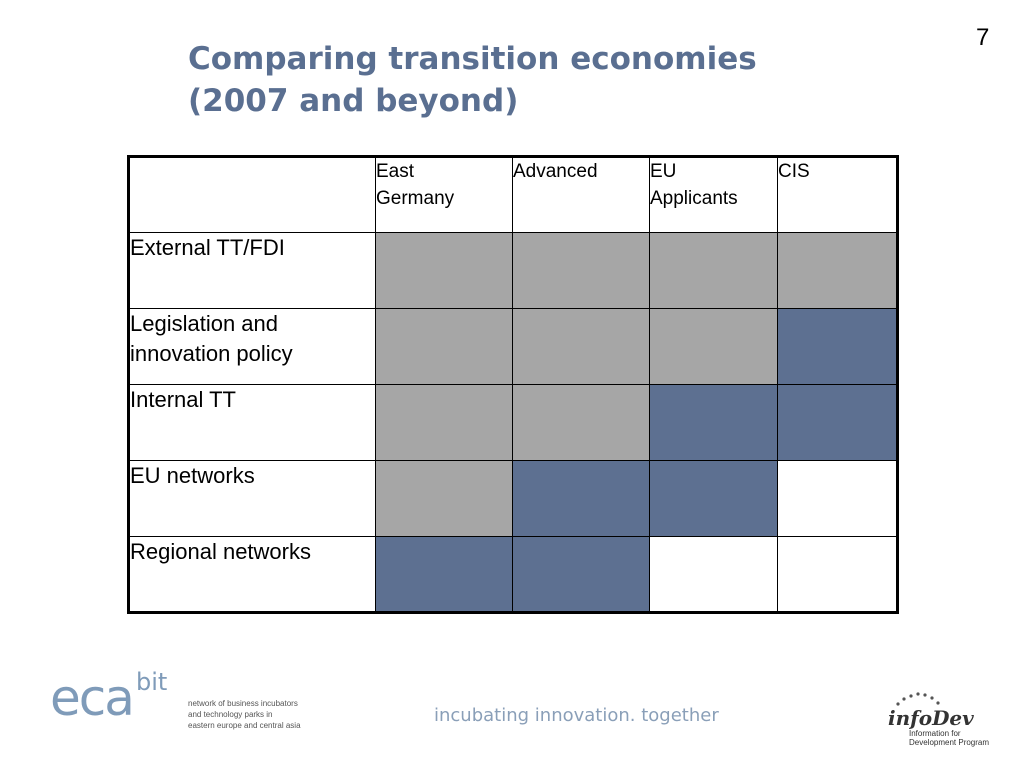 Image resolution: width=1024 pixels, height=768 pixels. What do you see at coordinates (472, 59) in the screenshot?
I see `slide-title-line1: Comparing transition economies` at bounding box center [472, 59].